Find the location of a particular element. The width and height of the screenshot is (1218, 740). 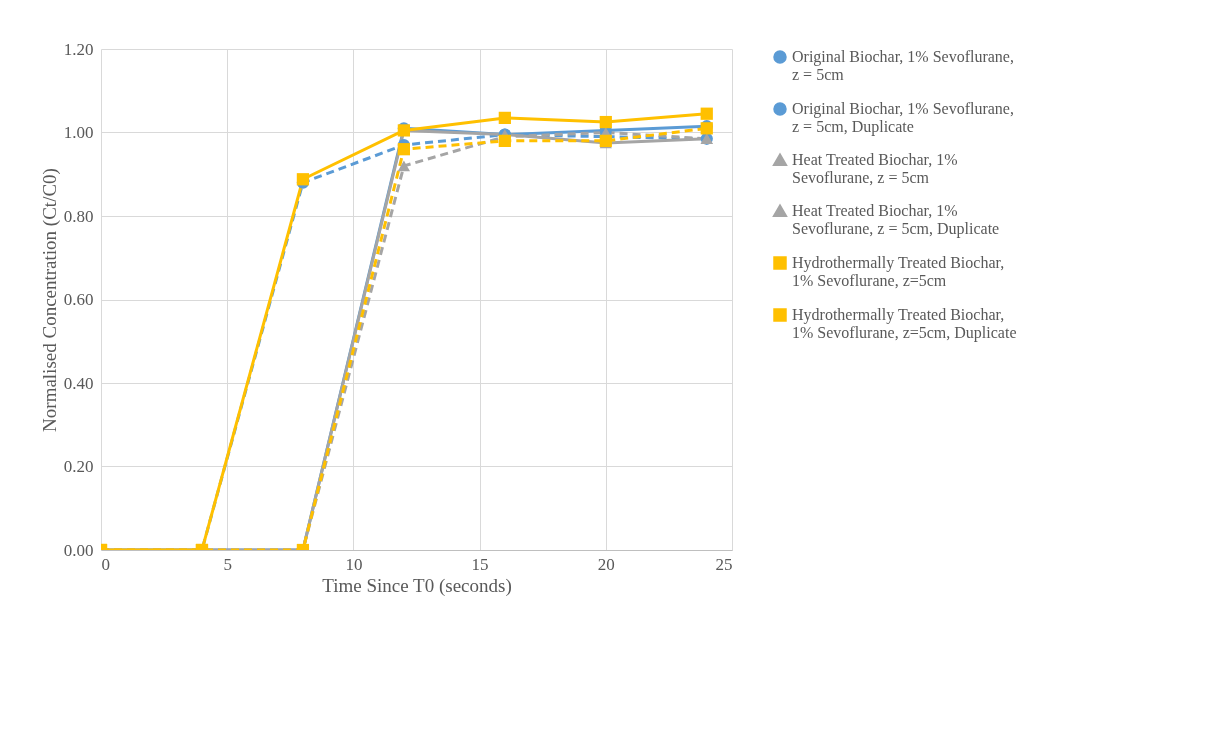

y-tick-label: 0.80 is located at coordinates (78, 216).